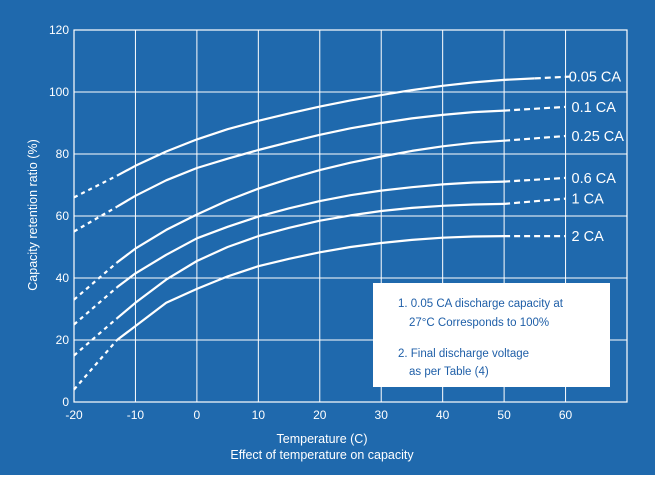  What do you see at coordinates (463, 354) in the screenshot?
I see `note-line-3: 2. Final discharge voltage` at bounding box center [463, 354].